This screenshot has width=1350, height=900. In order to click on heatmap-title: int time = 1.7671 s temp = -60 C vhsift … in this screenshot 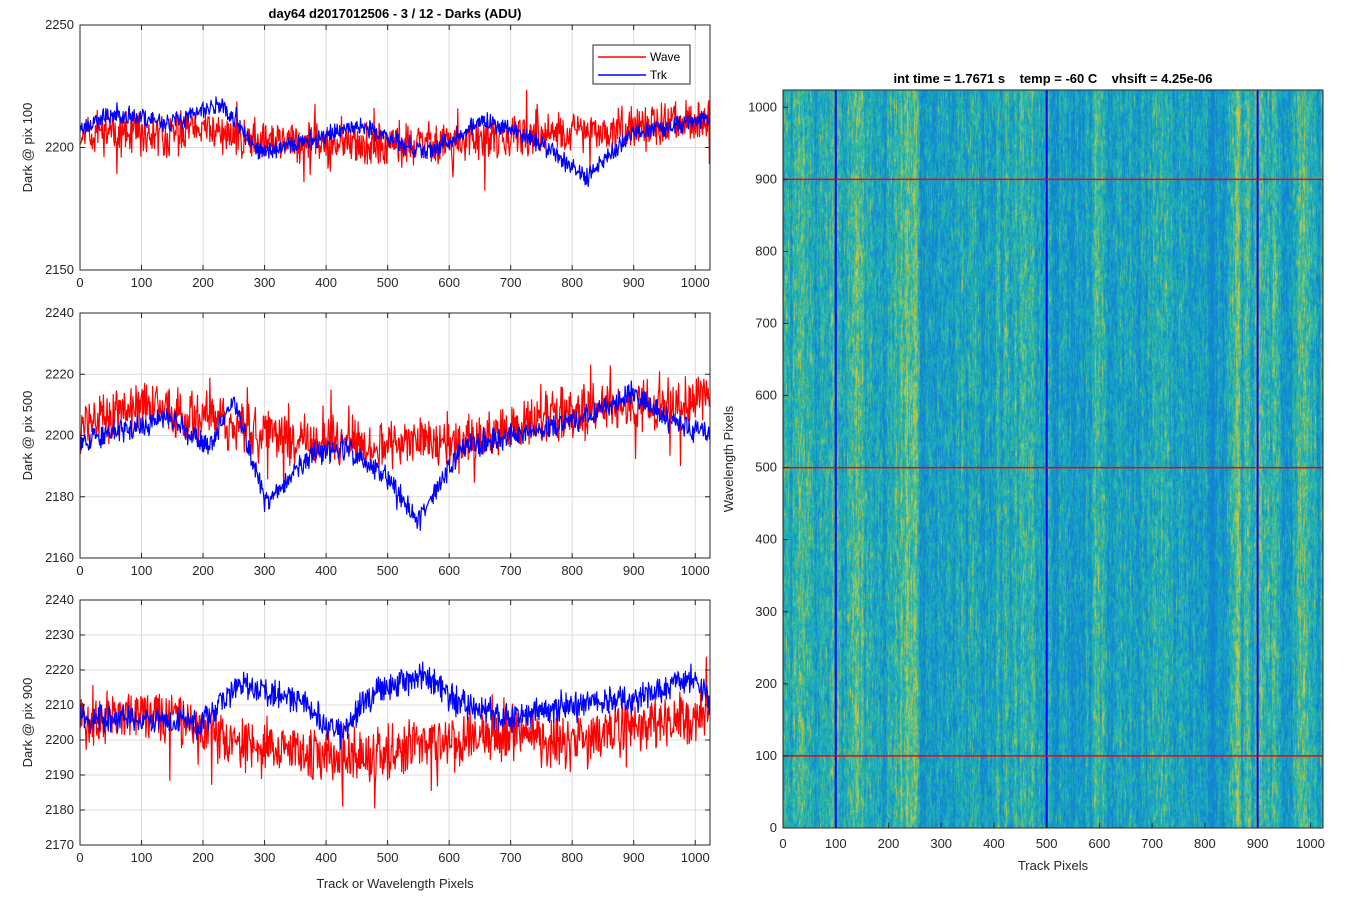, I will do `click(1052, 78)`.